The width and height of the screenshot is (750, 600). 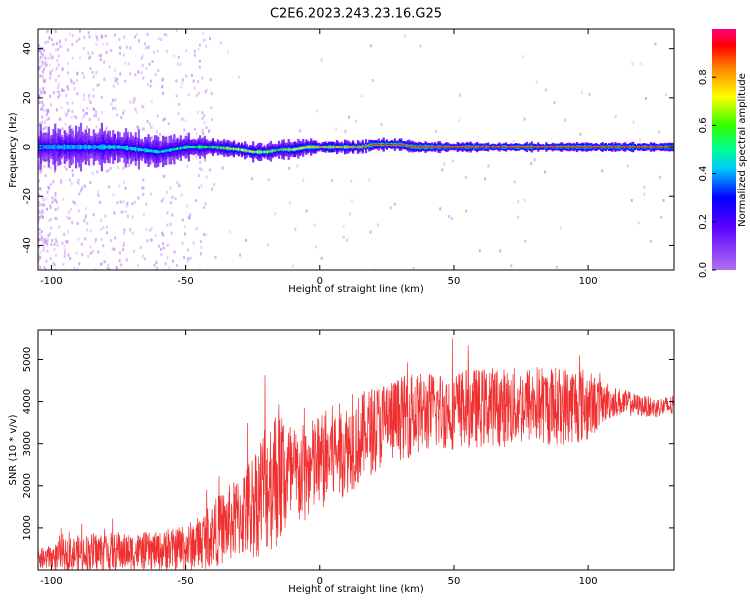 I want to click on spectrogram-x-tick-label: -100, so click(x=51, y=281).